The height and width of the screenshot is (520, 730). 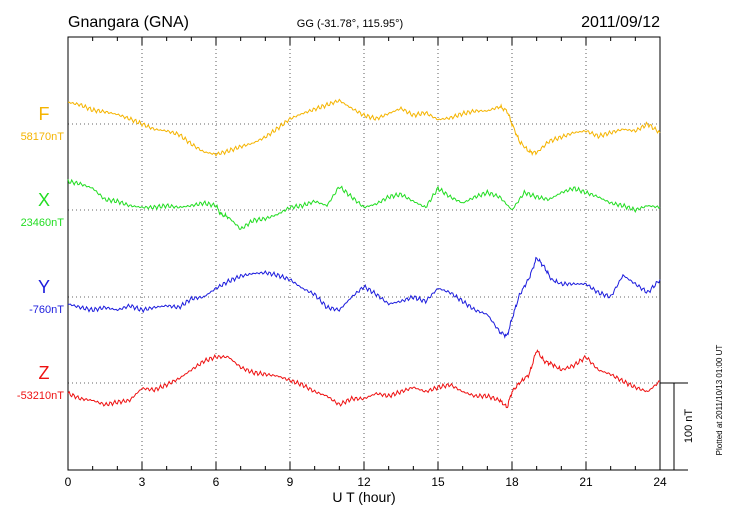 I want to click on coords-label: GG (-31.78°, 115.95°), so click(x=350, y=24).